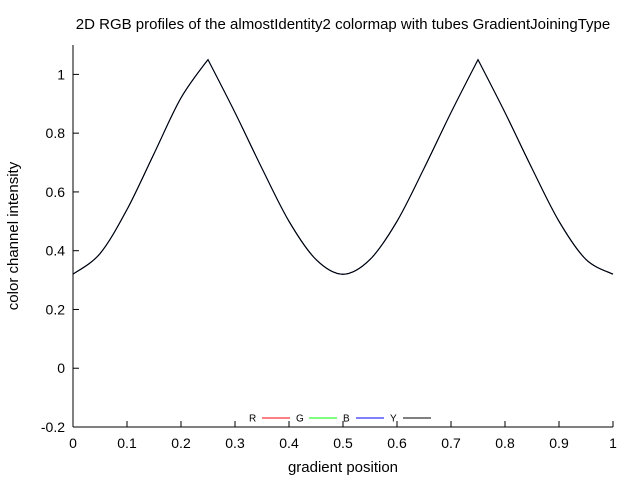  What do you see at coordinates (559, 443) in the screenshot?
I see `x-tick-label: 0.9` at bounding box center [559, 443].